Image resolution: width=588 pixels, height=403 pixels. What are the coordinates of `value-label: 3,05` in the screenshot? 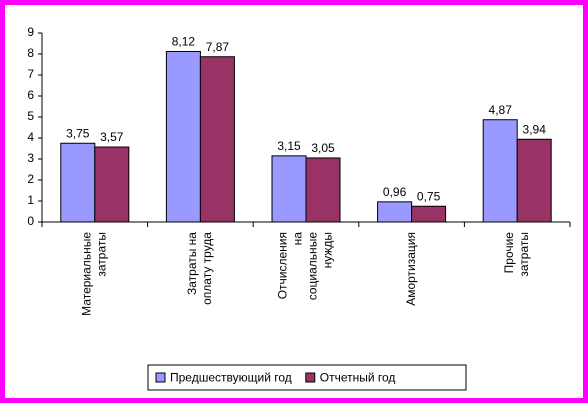 It's located at (323, 148).